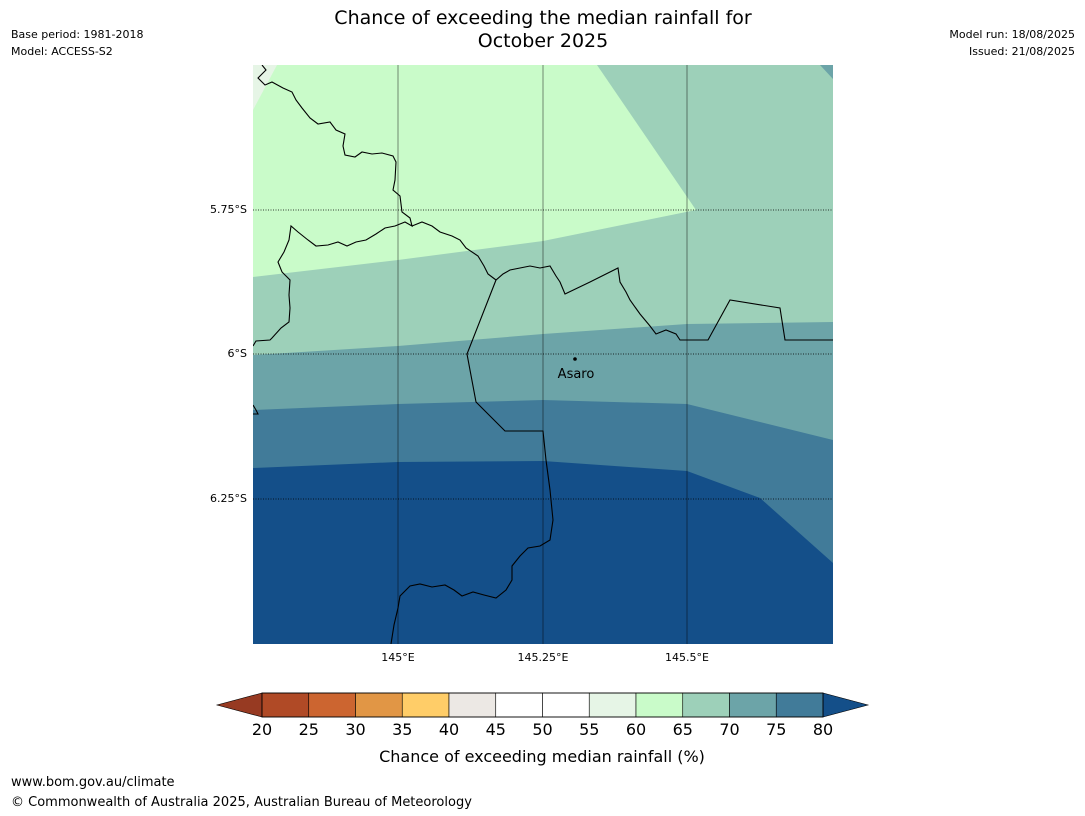 The image size is (1085, 816). What do you see at coordinates (397, 657) in the screenshot?
I see `lon-tick-label: 145°E` at bounding box center [397, 657].